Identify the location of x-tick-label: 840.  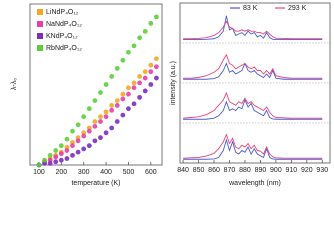
(183, 170).